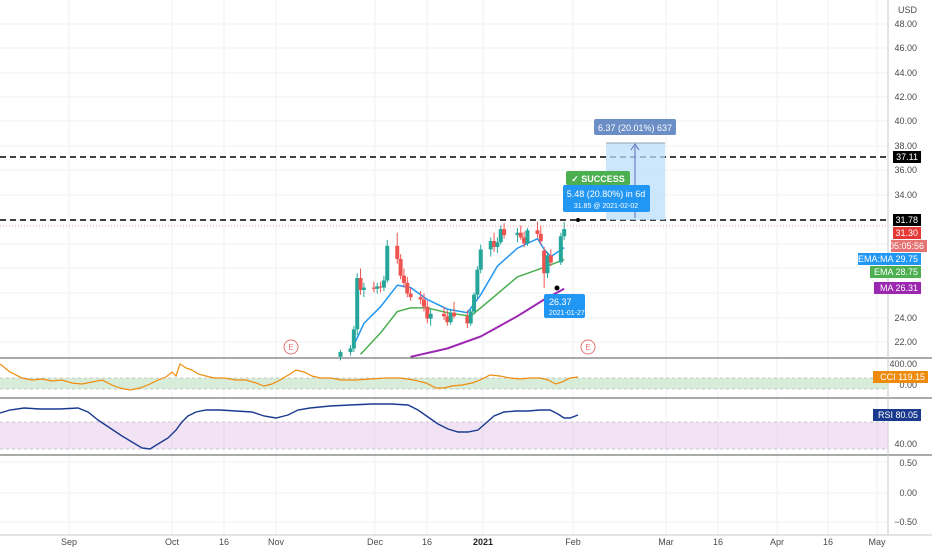  I want to click on svg-text: RSI 80.05, so click(898, 415).